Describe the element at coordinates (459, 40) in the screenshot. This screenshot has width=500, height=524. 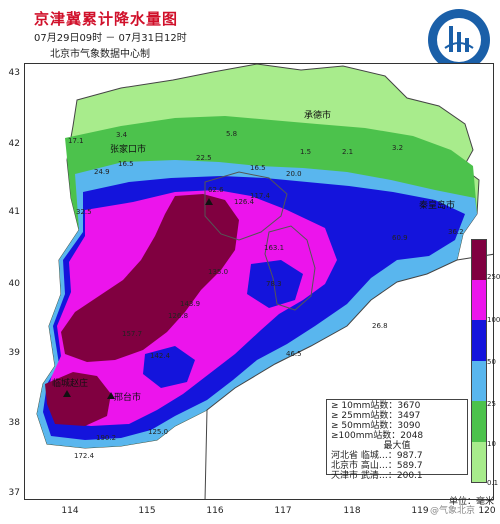
I see `meteorological-service-logo` at that location.